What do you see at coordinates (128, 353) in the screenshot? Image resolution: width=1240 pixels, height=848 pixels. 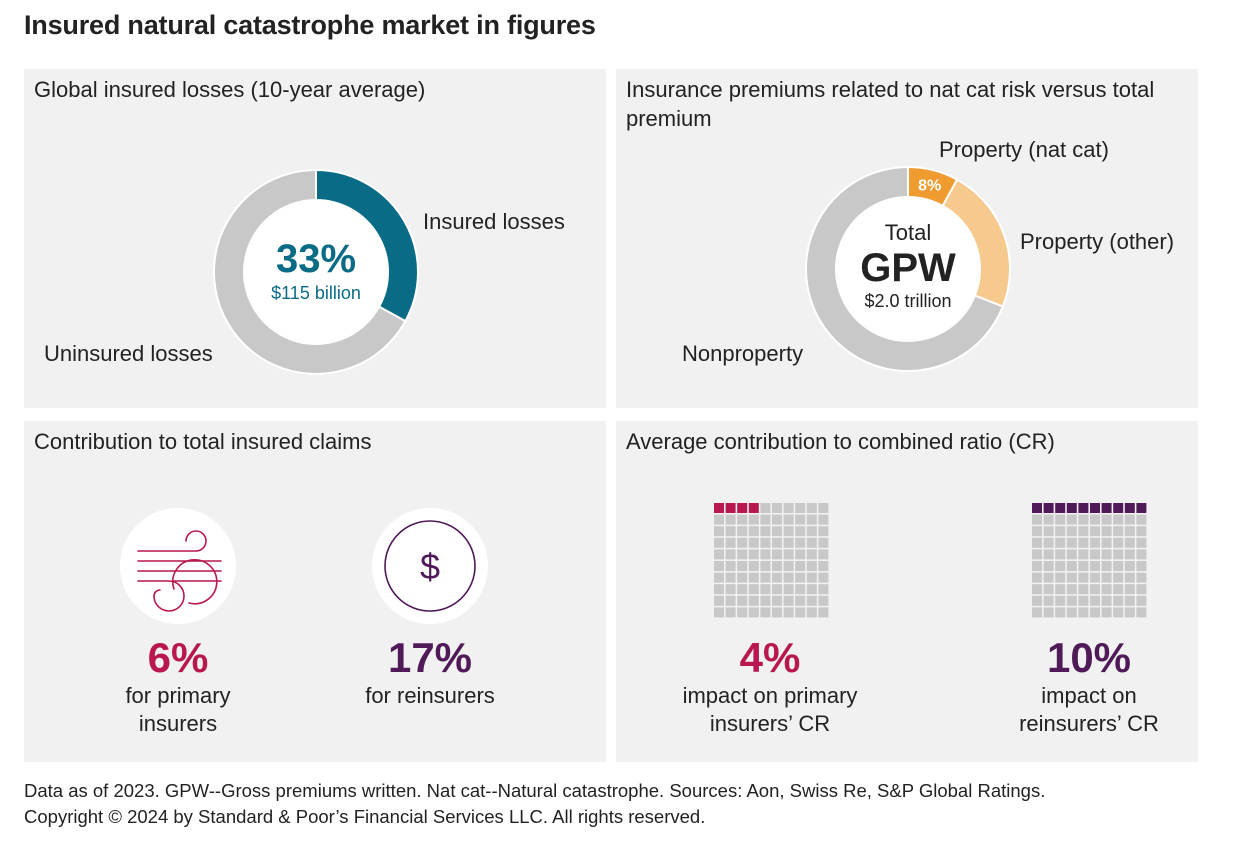 I see `label-uninsured-losses: Uninsured losses` at bounding box center [128, 353].